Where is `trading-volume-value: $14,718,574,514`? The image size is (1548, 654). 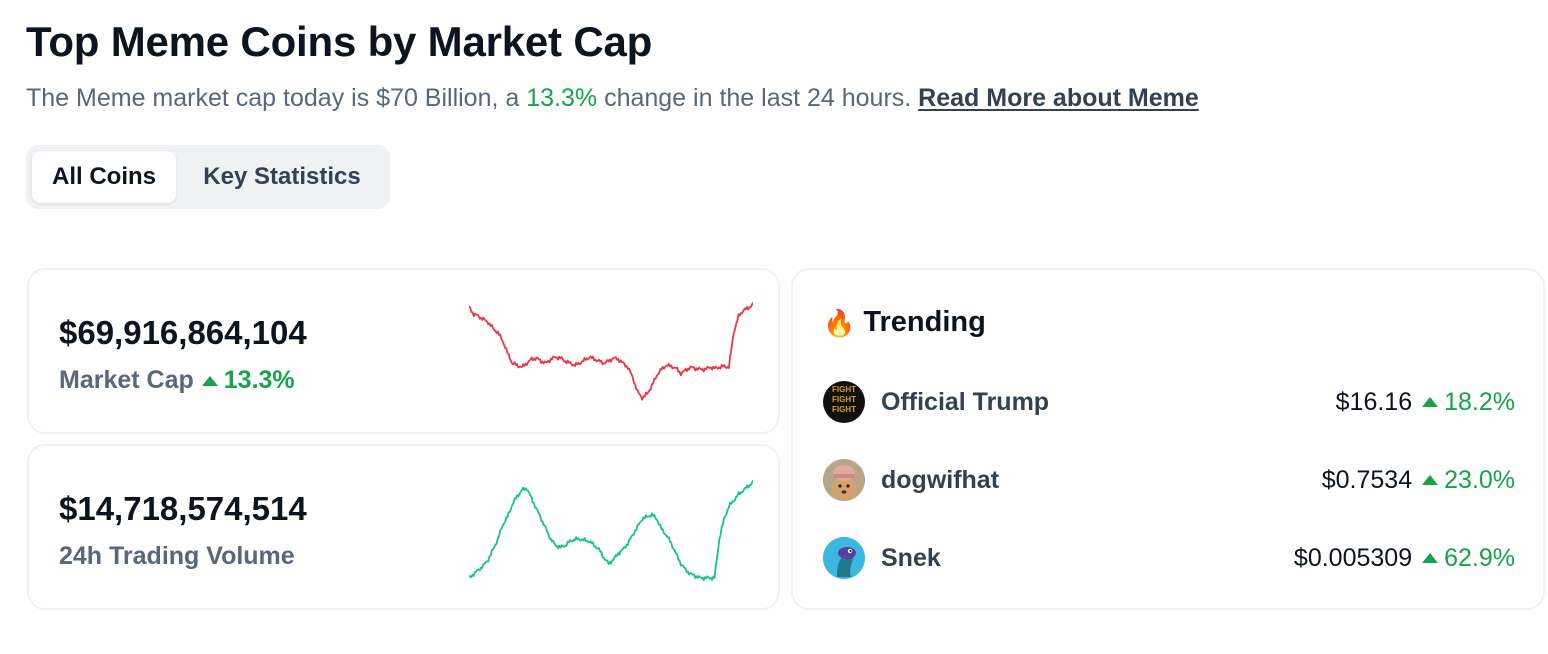 trading-volume-value: $14,718,574,514 is located at coordinates (183, 508).